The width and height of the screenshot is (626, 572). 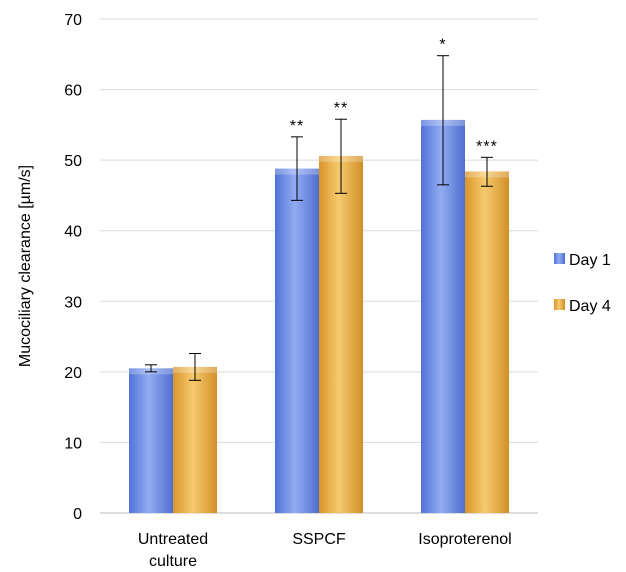 I want to click on legend-label-day-4: Day 4, so click(x=590, y=306).